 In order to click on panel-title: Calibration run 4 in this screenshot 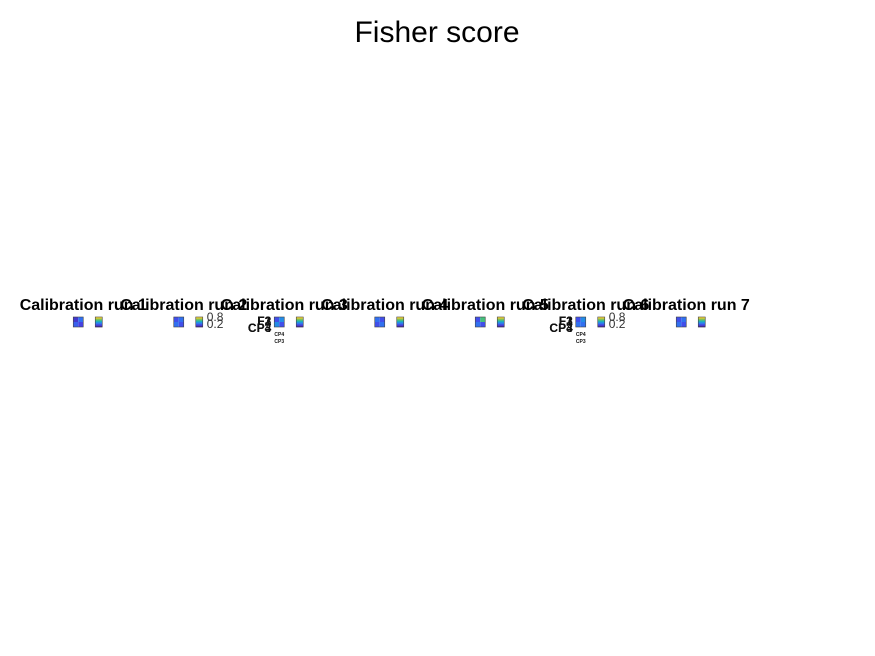, I will do `click(384, 305)`.